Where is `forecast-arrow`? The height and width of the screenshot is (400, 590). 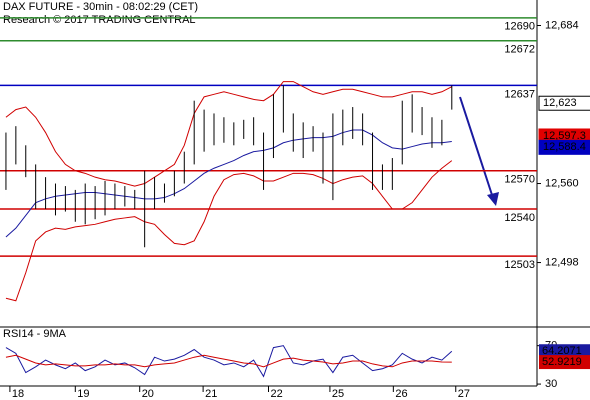
forecast-arrow is located at coordinates (476, 147).